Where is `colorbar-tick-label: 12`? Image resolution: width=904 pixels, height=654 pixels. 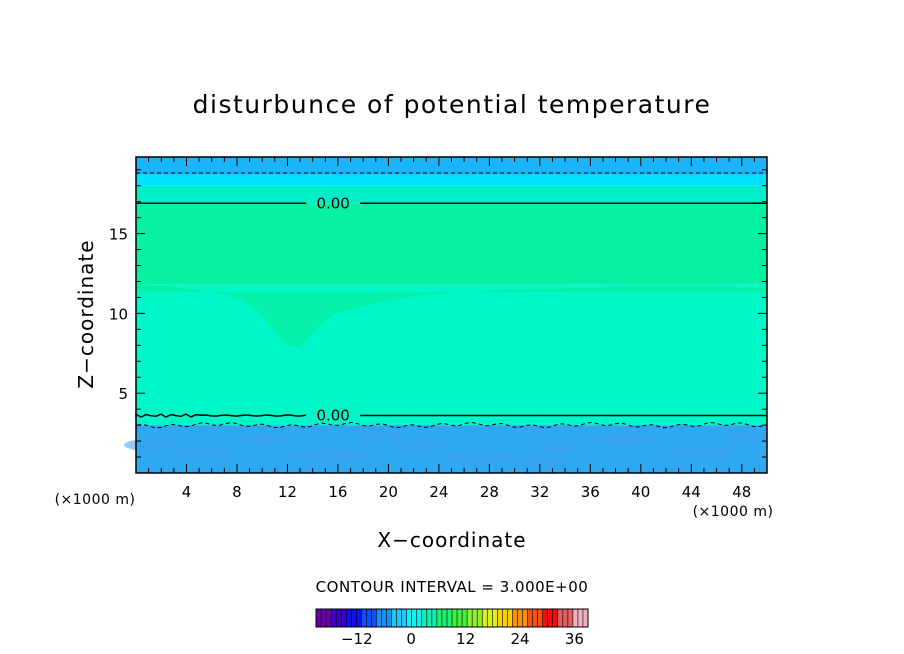 colorbar-tick-label: 12 is located at coordinates (465, 639).